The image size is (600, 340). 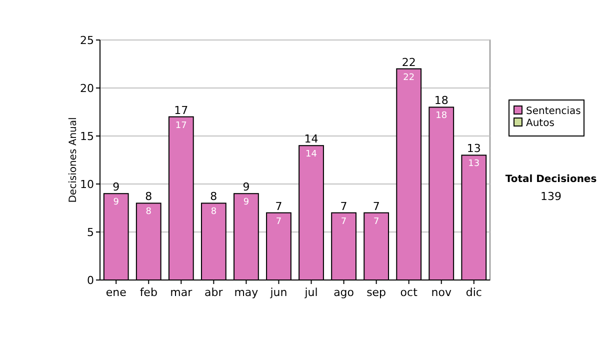 What do you see at coordinates (540, 123) in the screenshot?
I see `legend-label: Autos` at bounding box center [540, 123].